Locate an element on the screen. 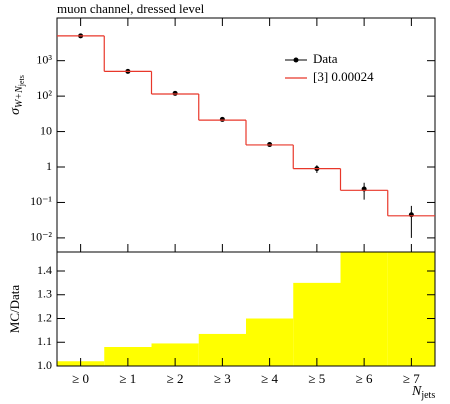 The height and width of the screenshot is (404, 450). y-tick-label: 10³ is located at coordinates (44, 59).